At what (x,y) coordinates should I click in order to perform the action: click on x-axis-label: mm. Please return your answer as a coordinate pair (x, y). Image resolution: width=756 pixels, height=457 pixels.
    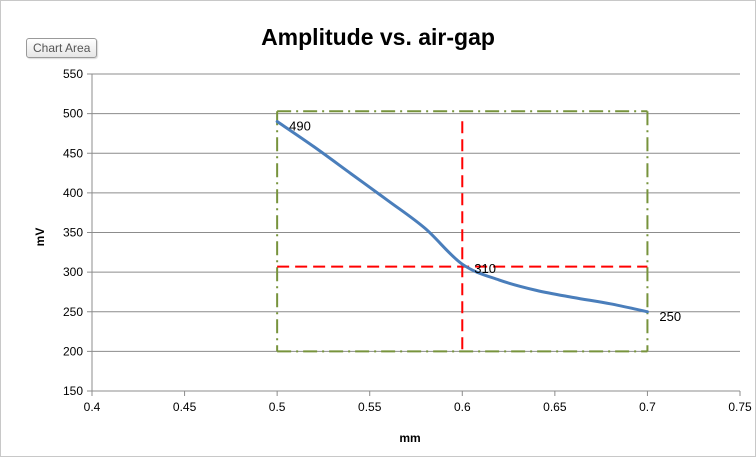
    Looking at the image, I should click on (409, 438).